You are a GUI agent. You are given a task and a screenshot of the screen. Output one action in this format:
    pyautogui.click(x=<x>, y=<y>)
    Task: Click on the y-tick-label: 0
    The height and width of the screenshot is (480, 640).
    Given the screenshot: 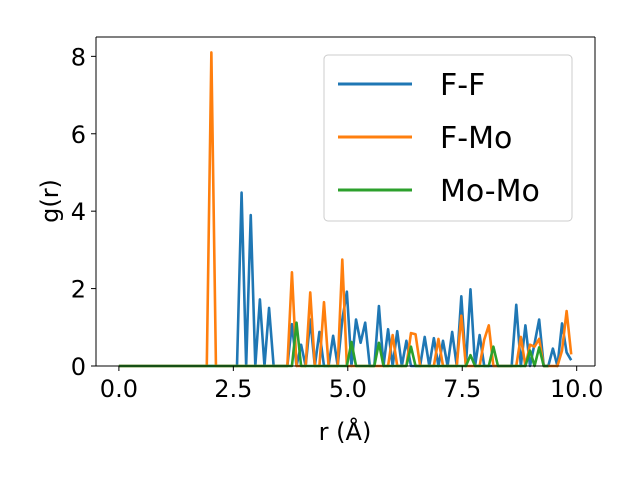 What is the action you would take?
    pyautogui.click(x=78, y=367)
    